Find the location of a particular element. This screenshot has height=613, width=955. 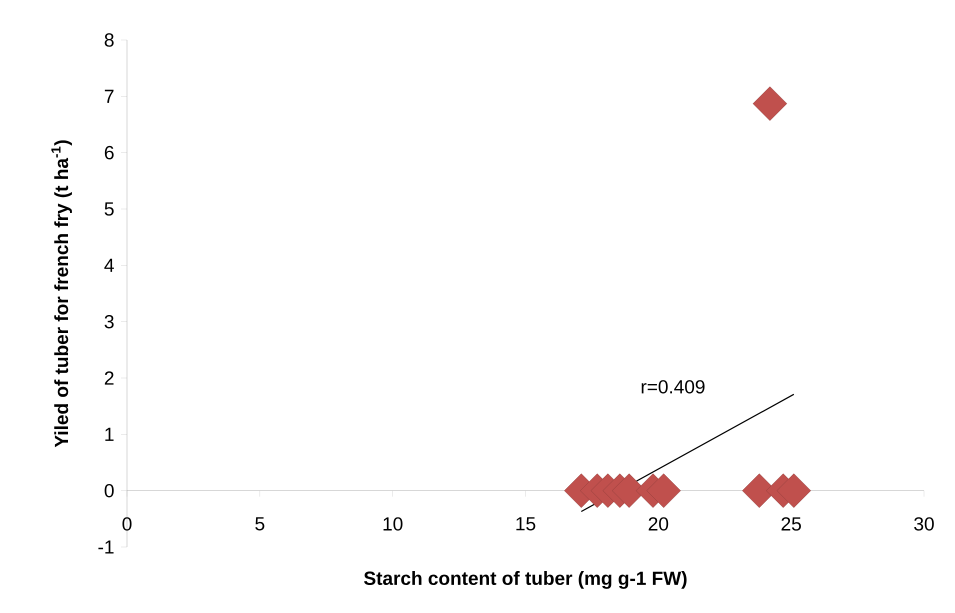

x-tick-label: 0 is located at coordinates (127, 524).